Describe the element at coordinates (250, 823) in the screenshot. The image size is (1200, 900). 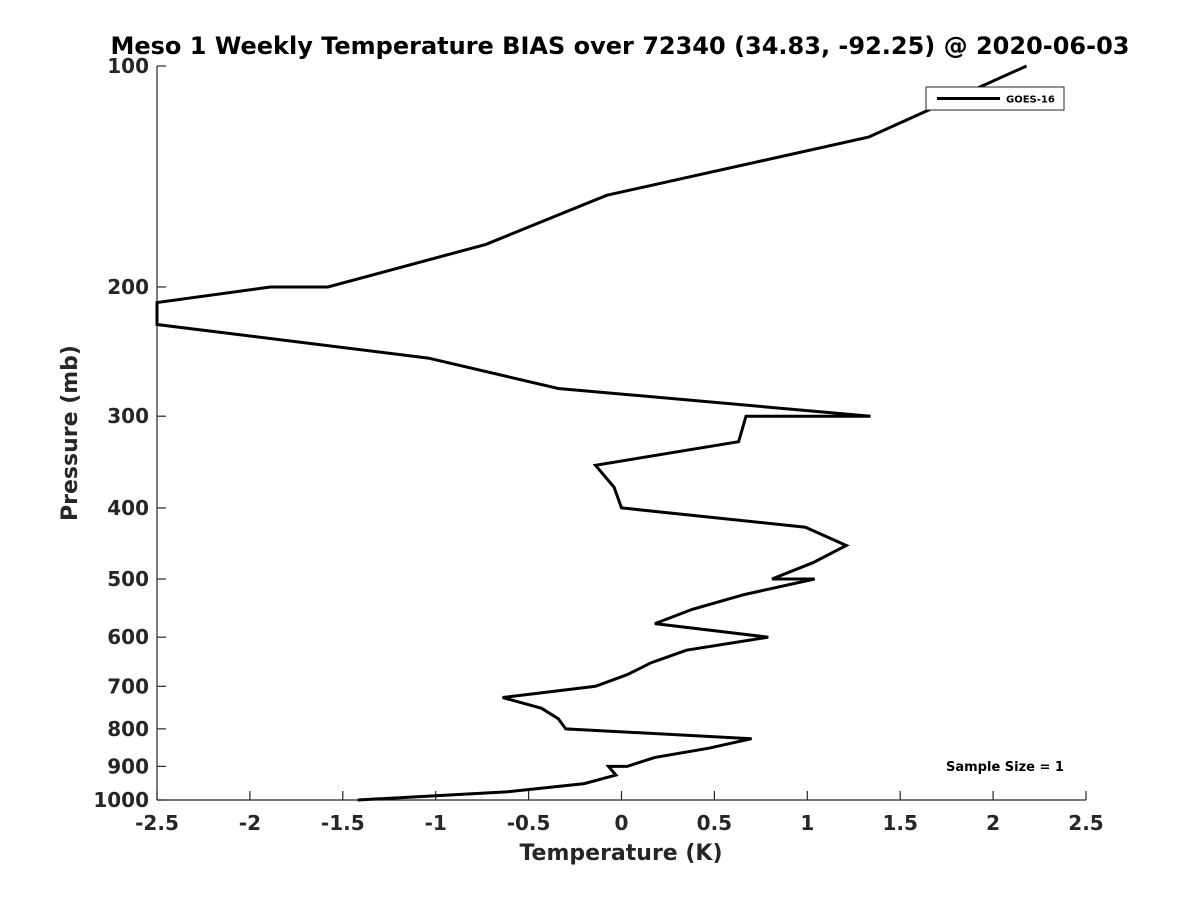
I see `x-tick-label: -2` at that location.